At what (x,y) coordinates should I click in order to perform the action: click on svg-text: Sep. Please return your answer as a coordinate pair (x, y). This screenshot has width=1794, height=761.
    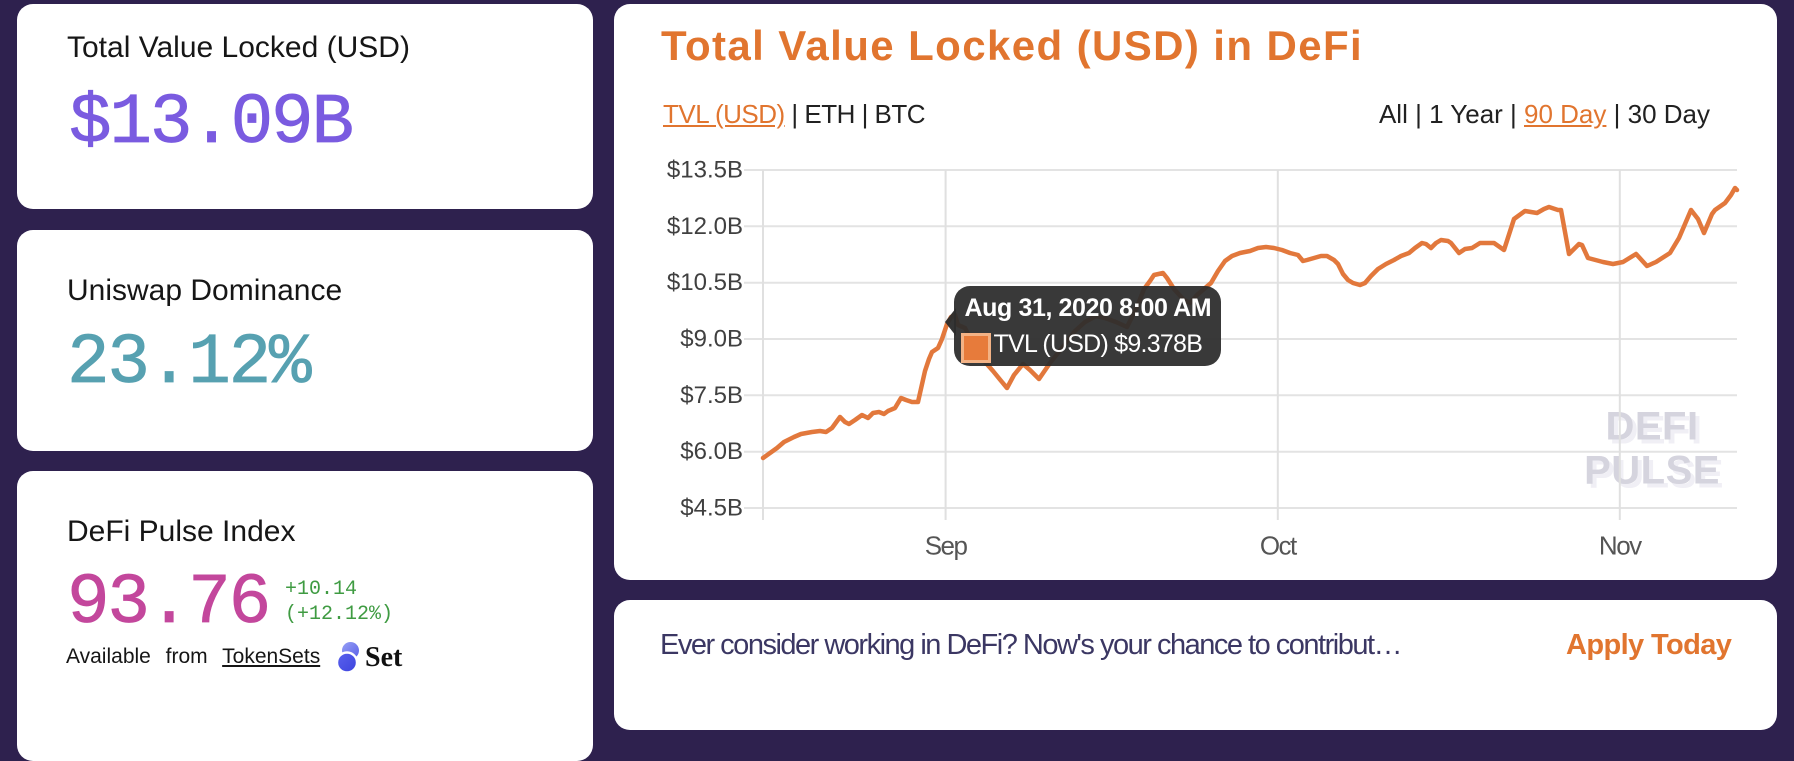
    Looking at the image, I should click on (946, 545).